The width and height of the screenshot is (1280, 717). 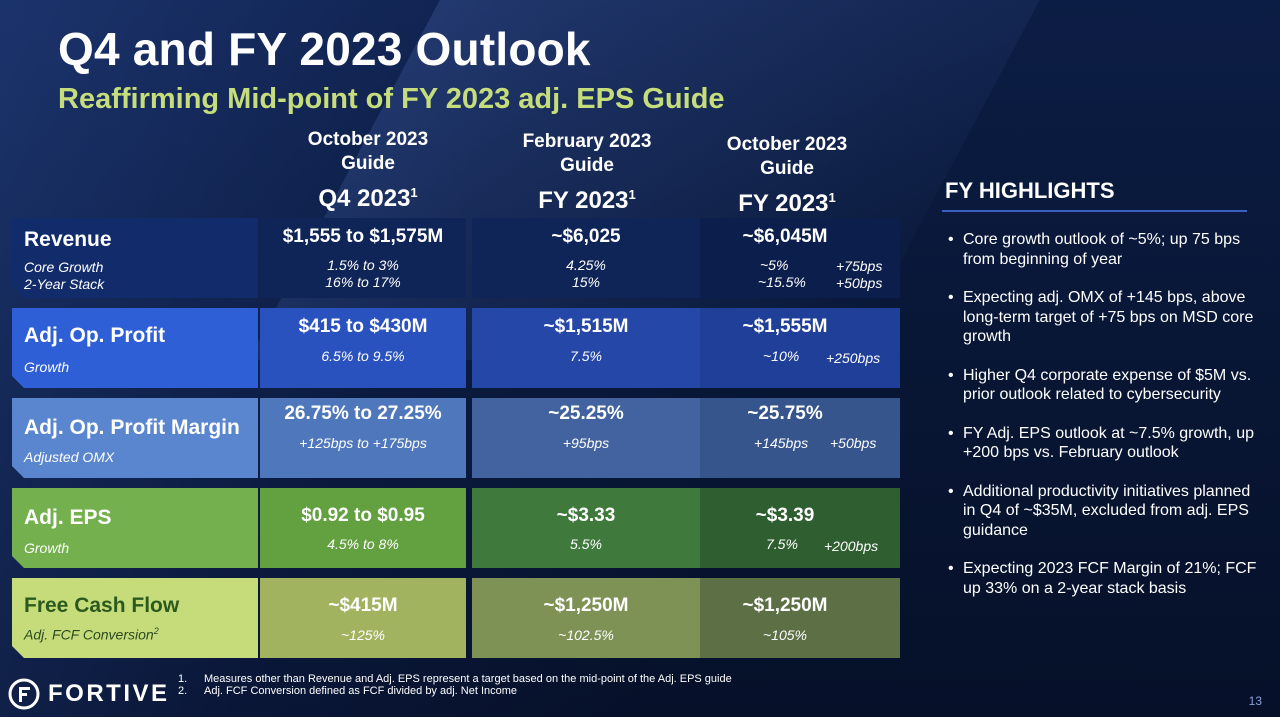 I want to click on delta-badge: +75bps, so click(x=859, y=266).